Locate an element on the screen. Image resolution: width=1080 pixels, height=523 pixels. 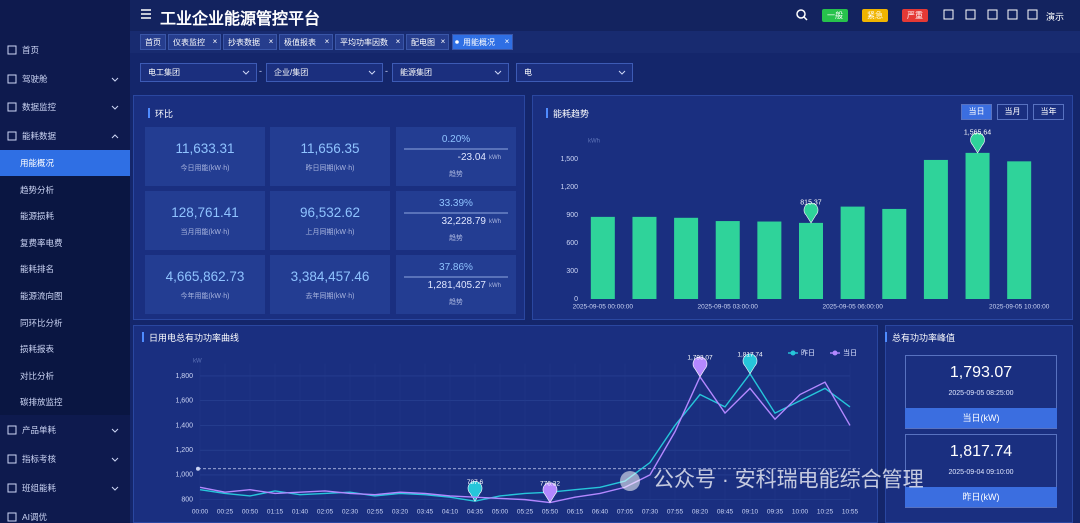
submenu-item: 用能概况 is located at coordinates (65, 163).